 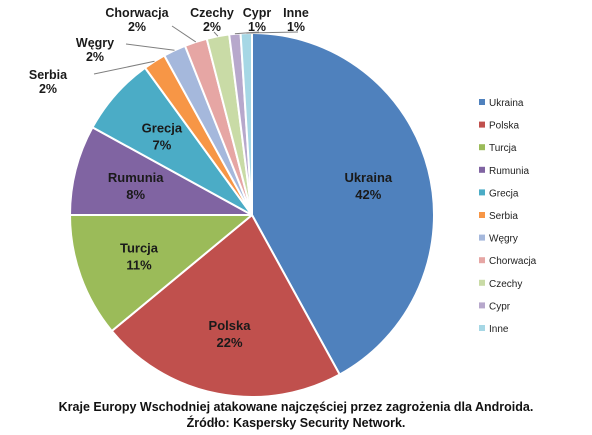 I want to click on legend-label-ukraina: Ukraina, so click(x=506, y=103).